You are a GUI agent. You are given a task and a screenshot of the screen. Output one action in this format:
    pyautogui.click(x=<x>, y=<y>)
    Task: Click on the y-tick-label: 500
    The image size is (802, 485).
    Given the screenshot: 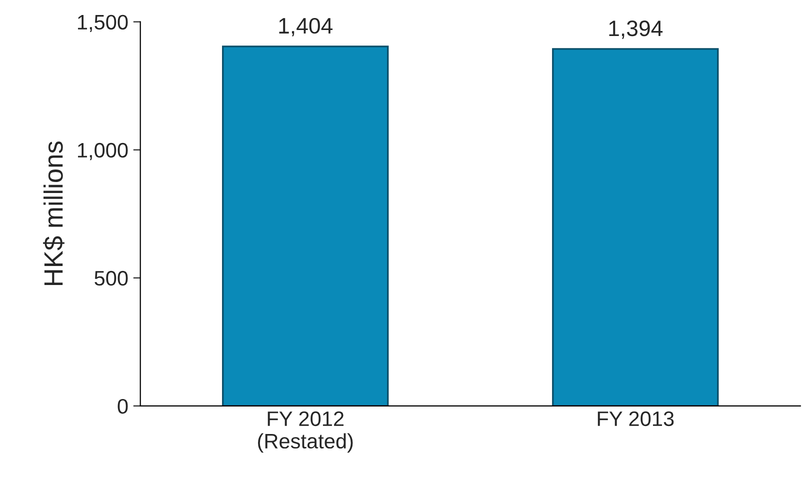 What is the action you would take?
    pyautogui.click(x=111, y=278)
    